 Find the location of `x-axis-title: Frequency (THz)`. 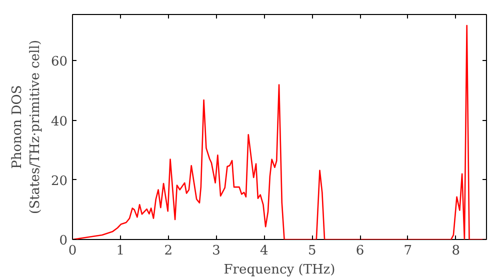

x-axis-title: Frequency (THz) is located at coordinates (280, 270).